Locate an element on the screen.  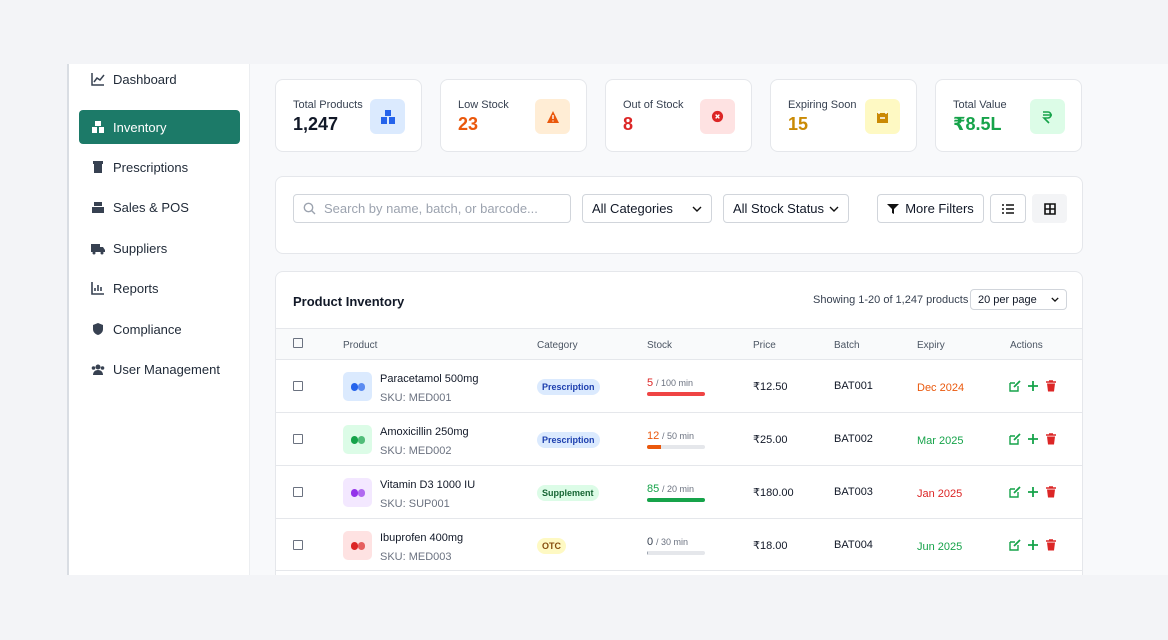
price: ₹12.50 is located at coordinates (770, 387).